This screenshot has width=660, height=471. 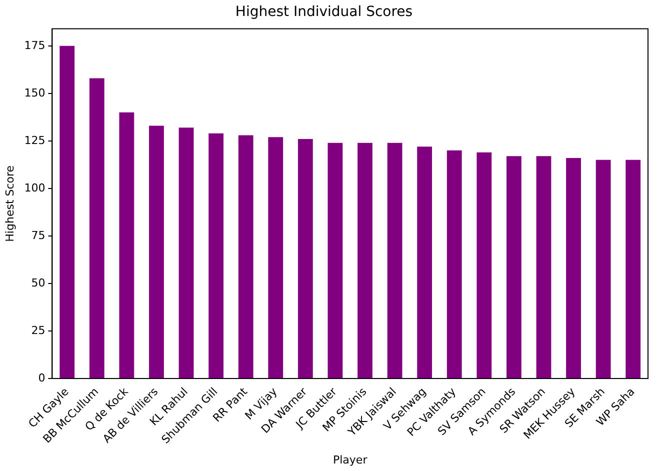 What do you see at coordinates (38, 330) in the screenshot?
I see `y-tick-label: 25` at bounding box center [38, 330].